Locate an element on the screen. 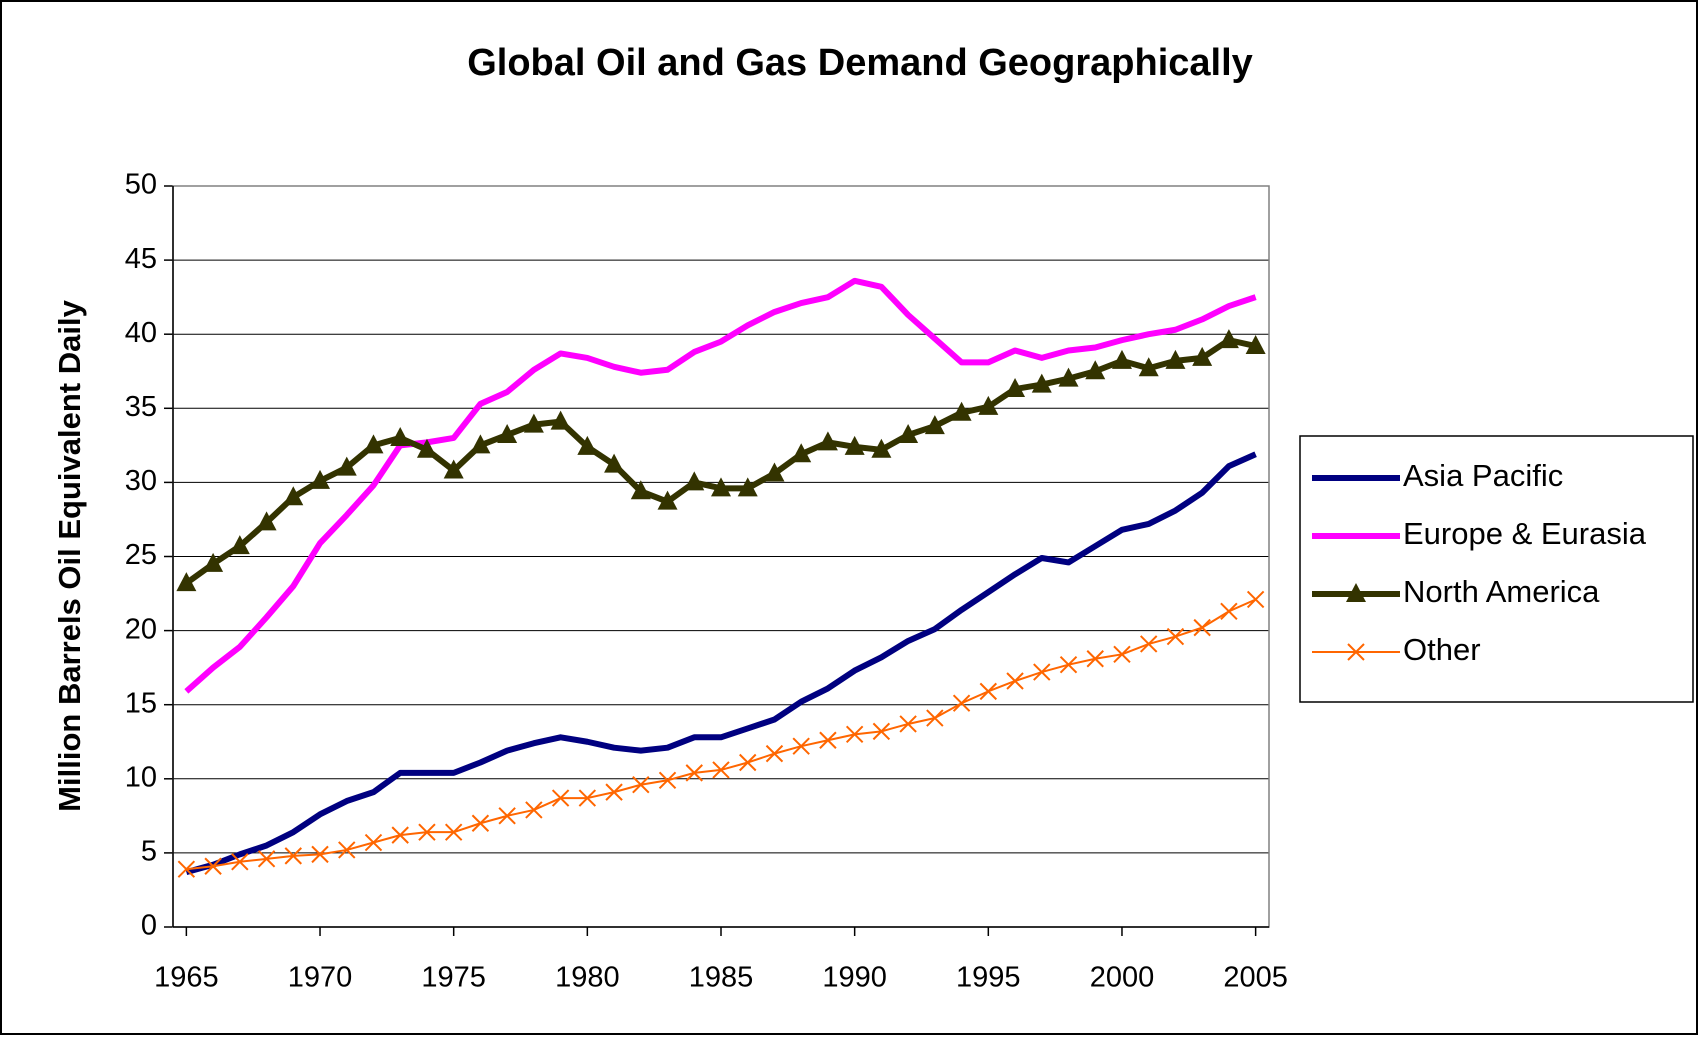 The height and width of the screenshot is (1040, 1698). y-axis-label: Million Barrels Oil Equivalent Daily is located at coordinates (69, 555).